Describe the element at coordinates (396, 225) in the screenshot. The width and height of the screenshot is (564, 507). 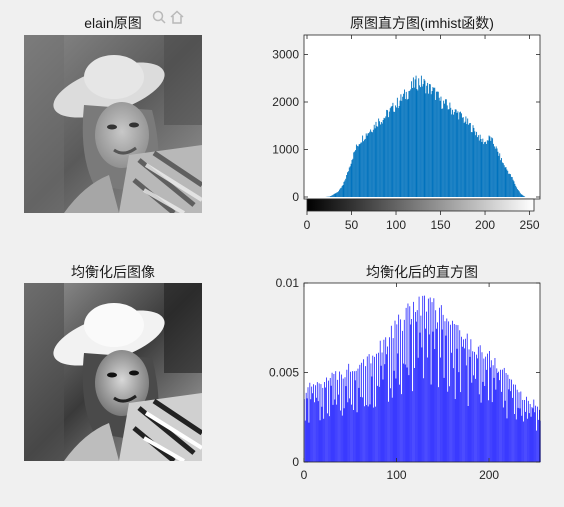
I see `x-tick-label: 100` at that location.